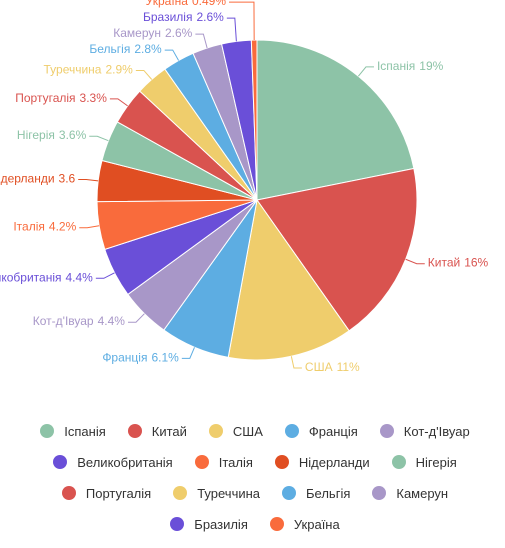 Image resolution: width=505 pixels, height=548 pixels. Describe the element at coordinates (30, 277) in the screenshot. I see `label-name: Великобританія` at that location.